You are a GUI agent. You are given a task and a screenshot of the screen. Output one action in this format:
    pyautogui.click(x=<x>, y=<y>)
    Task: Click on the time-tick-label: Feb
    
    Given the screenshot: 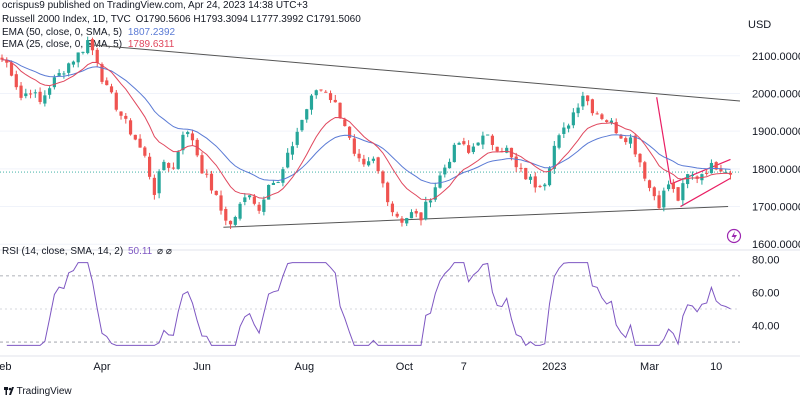 What is the action you would take?
    pyautogui.click(x=5, y=367)
    